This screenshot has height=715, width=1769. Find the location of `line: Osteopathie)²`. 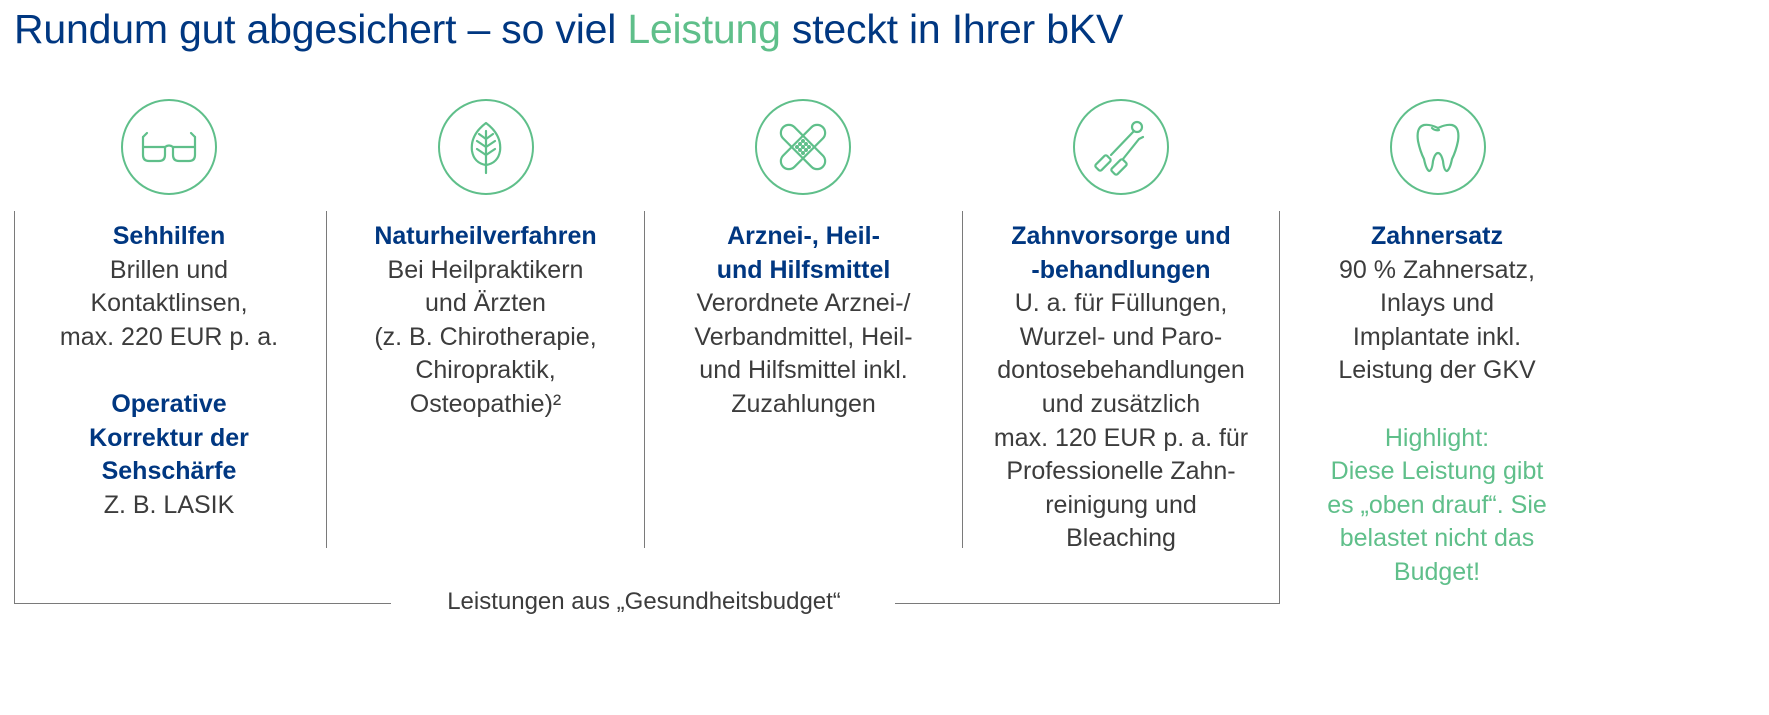

line: Osteopathie)² is located at coordinates (485, 403).